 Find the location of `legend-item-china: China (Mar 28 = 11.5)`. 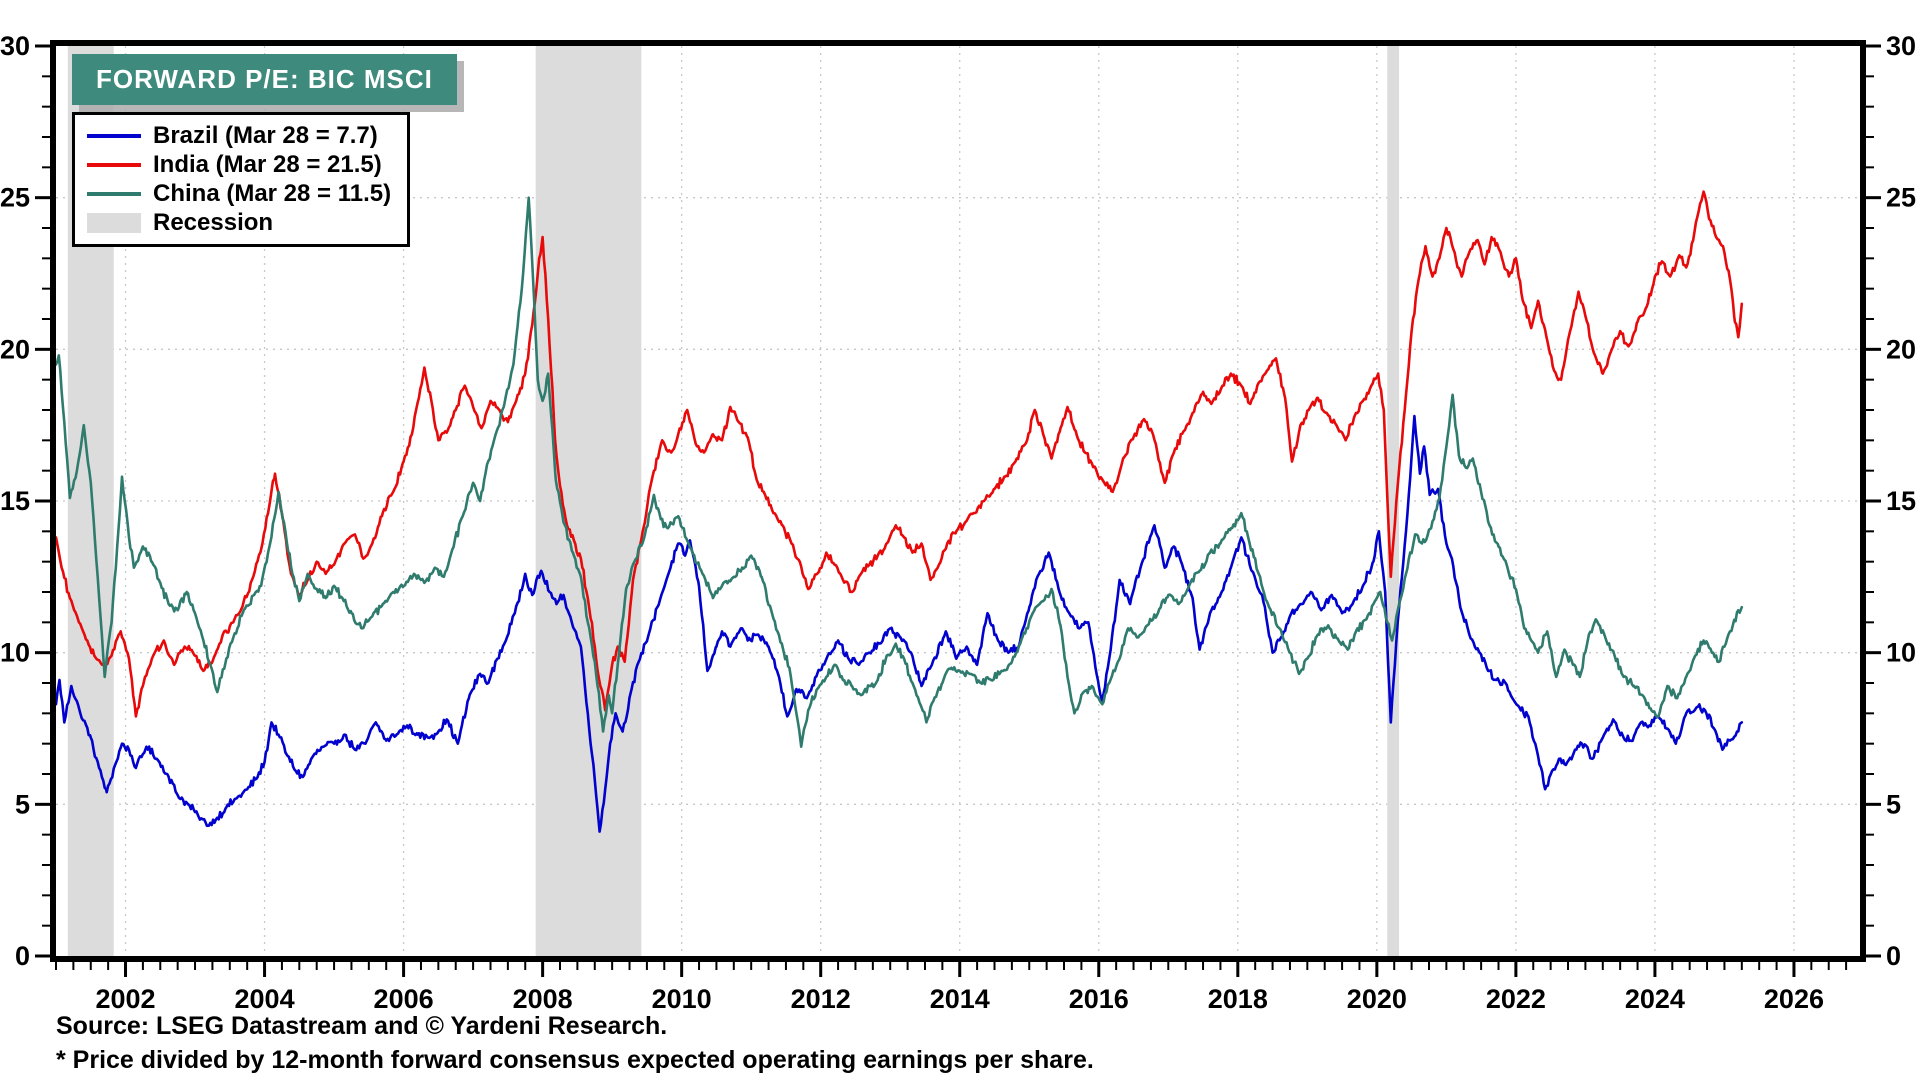

legend-item-china: China (Mar 28 = 11.5) is located at coordinates (239, 193).